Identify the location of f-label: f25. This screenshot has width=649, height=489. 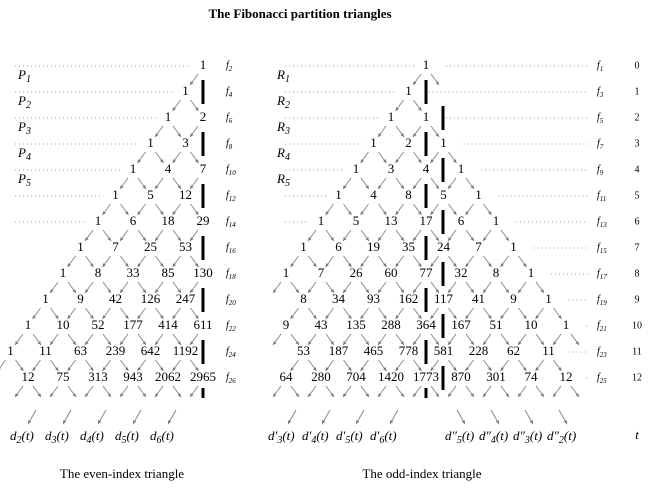
(602, 378).